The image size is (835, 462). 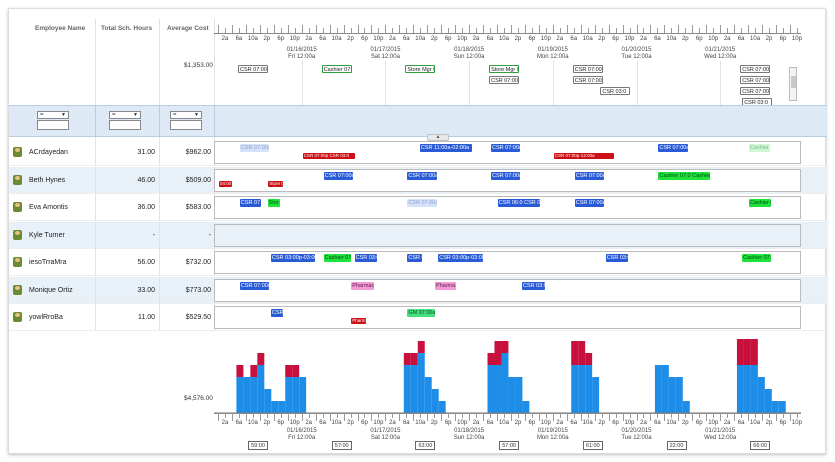 What do you see at coordinates (48, 262) in the screenshot?
I see `employee-name: iesoTrraMra` at bounding box center [48, 262].